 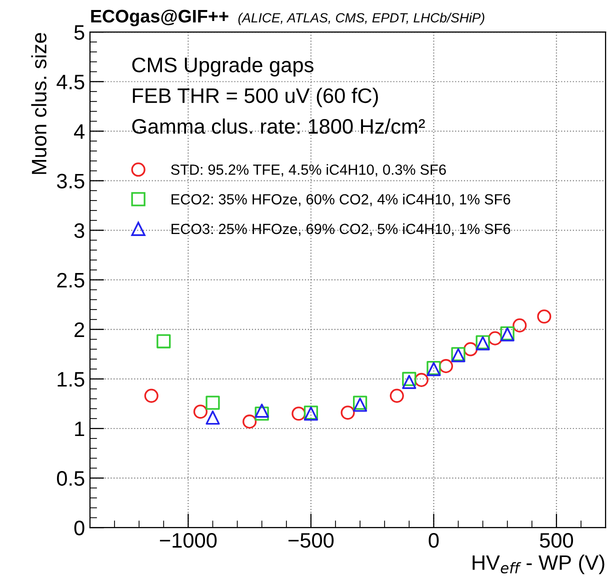 What do you see at coordinates (538, 564) in the screenshot?
I see `x-axis-title: HV$_{eff}$ - WP (V)` at bounding box center [538, 564].